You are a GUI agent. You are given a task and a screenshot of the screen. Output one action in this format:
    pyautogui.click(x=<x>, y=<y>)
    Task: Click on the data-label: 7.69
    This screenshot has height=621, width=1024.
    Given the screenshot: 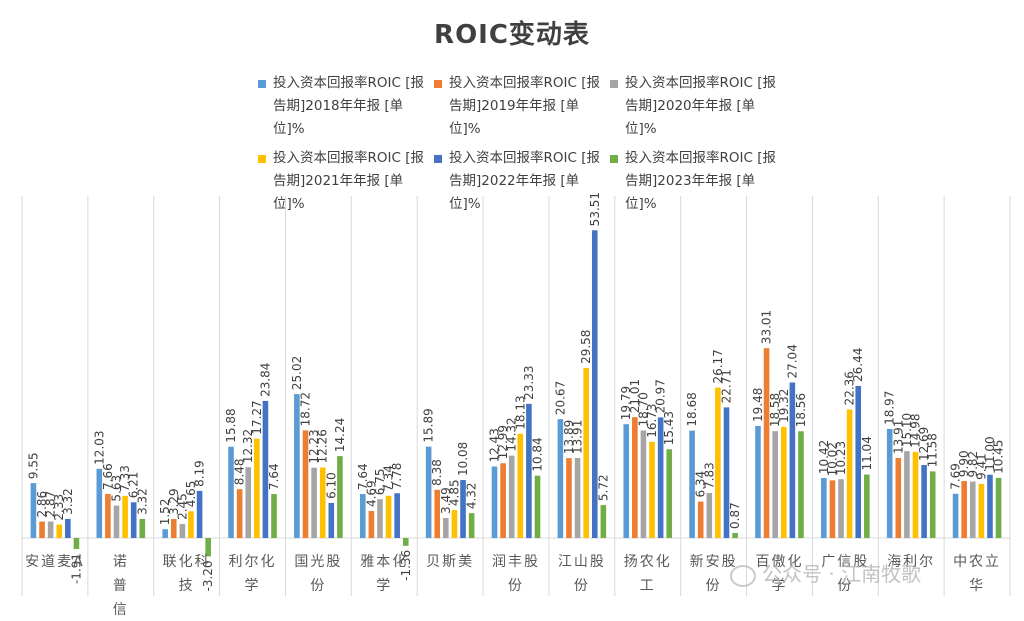 What is the action you would take?
    pyautogui.click(x=956, y=476)
    